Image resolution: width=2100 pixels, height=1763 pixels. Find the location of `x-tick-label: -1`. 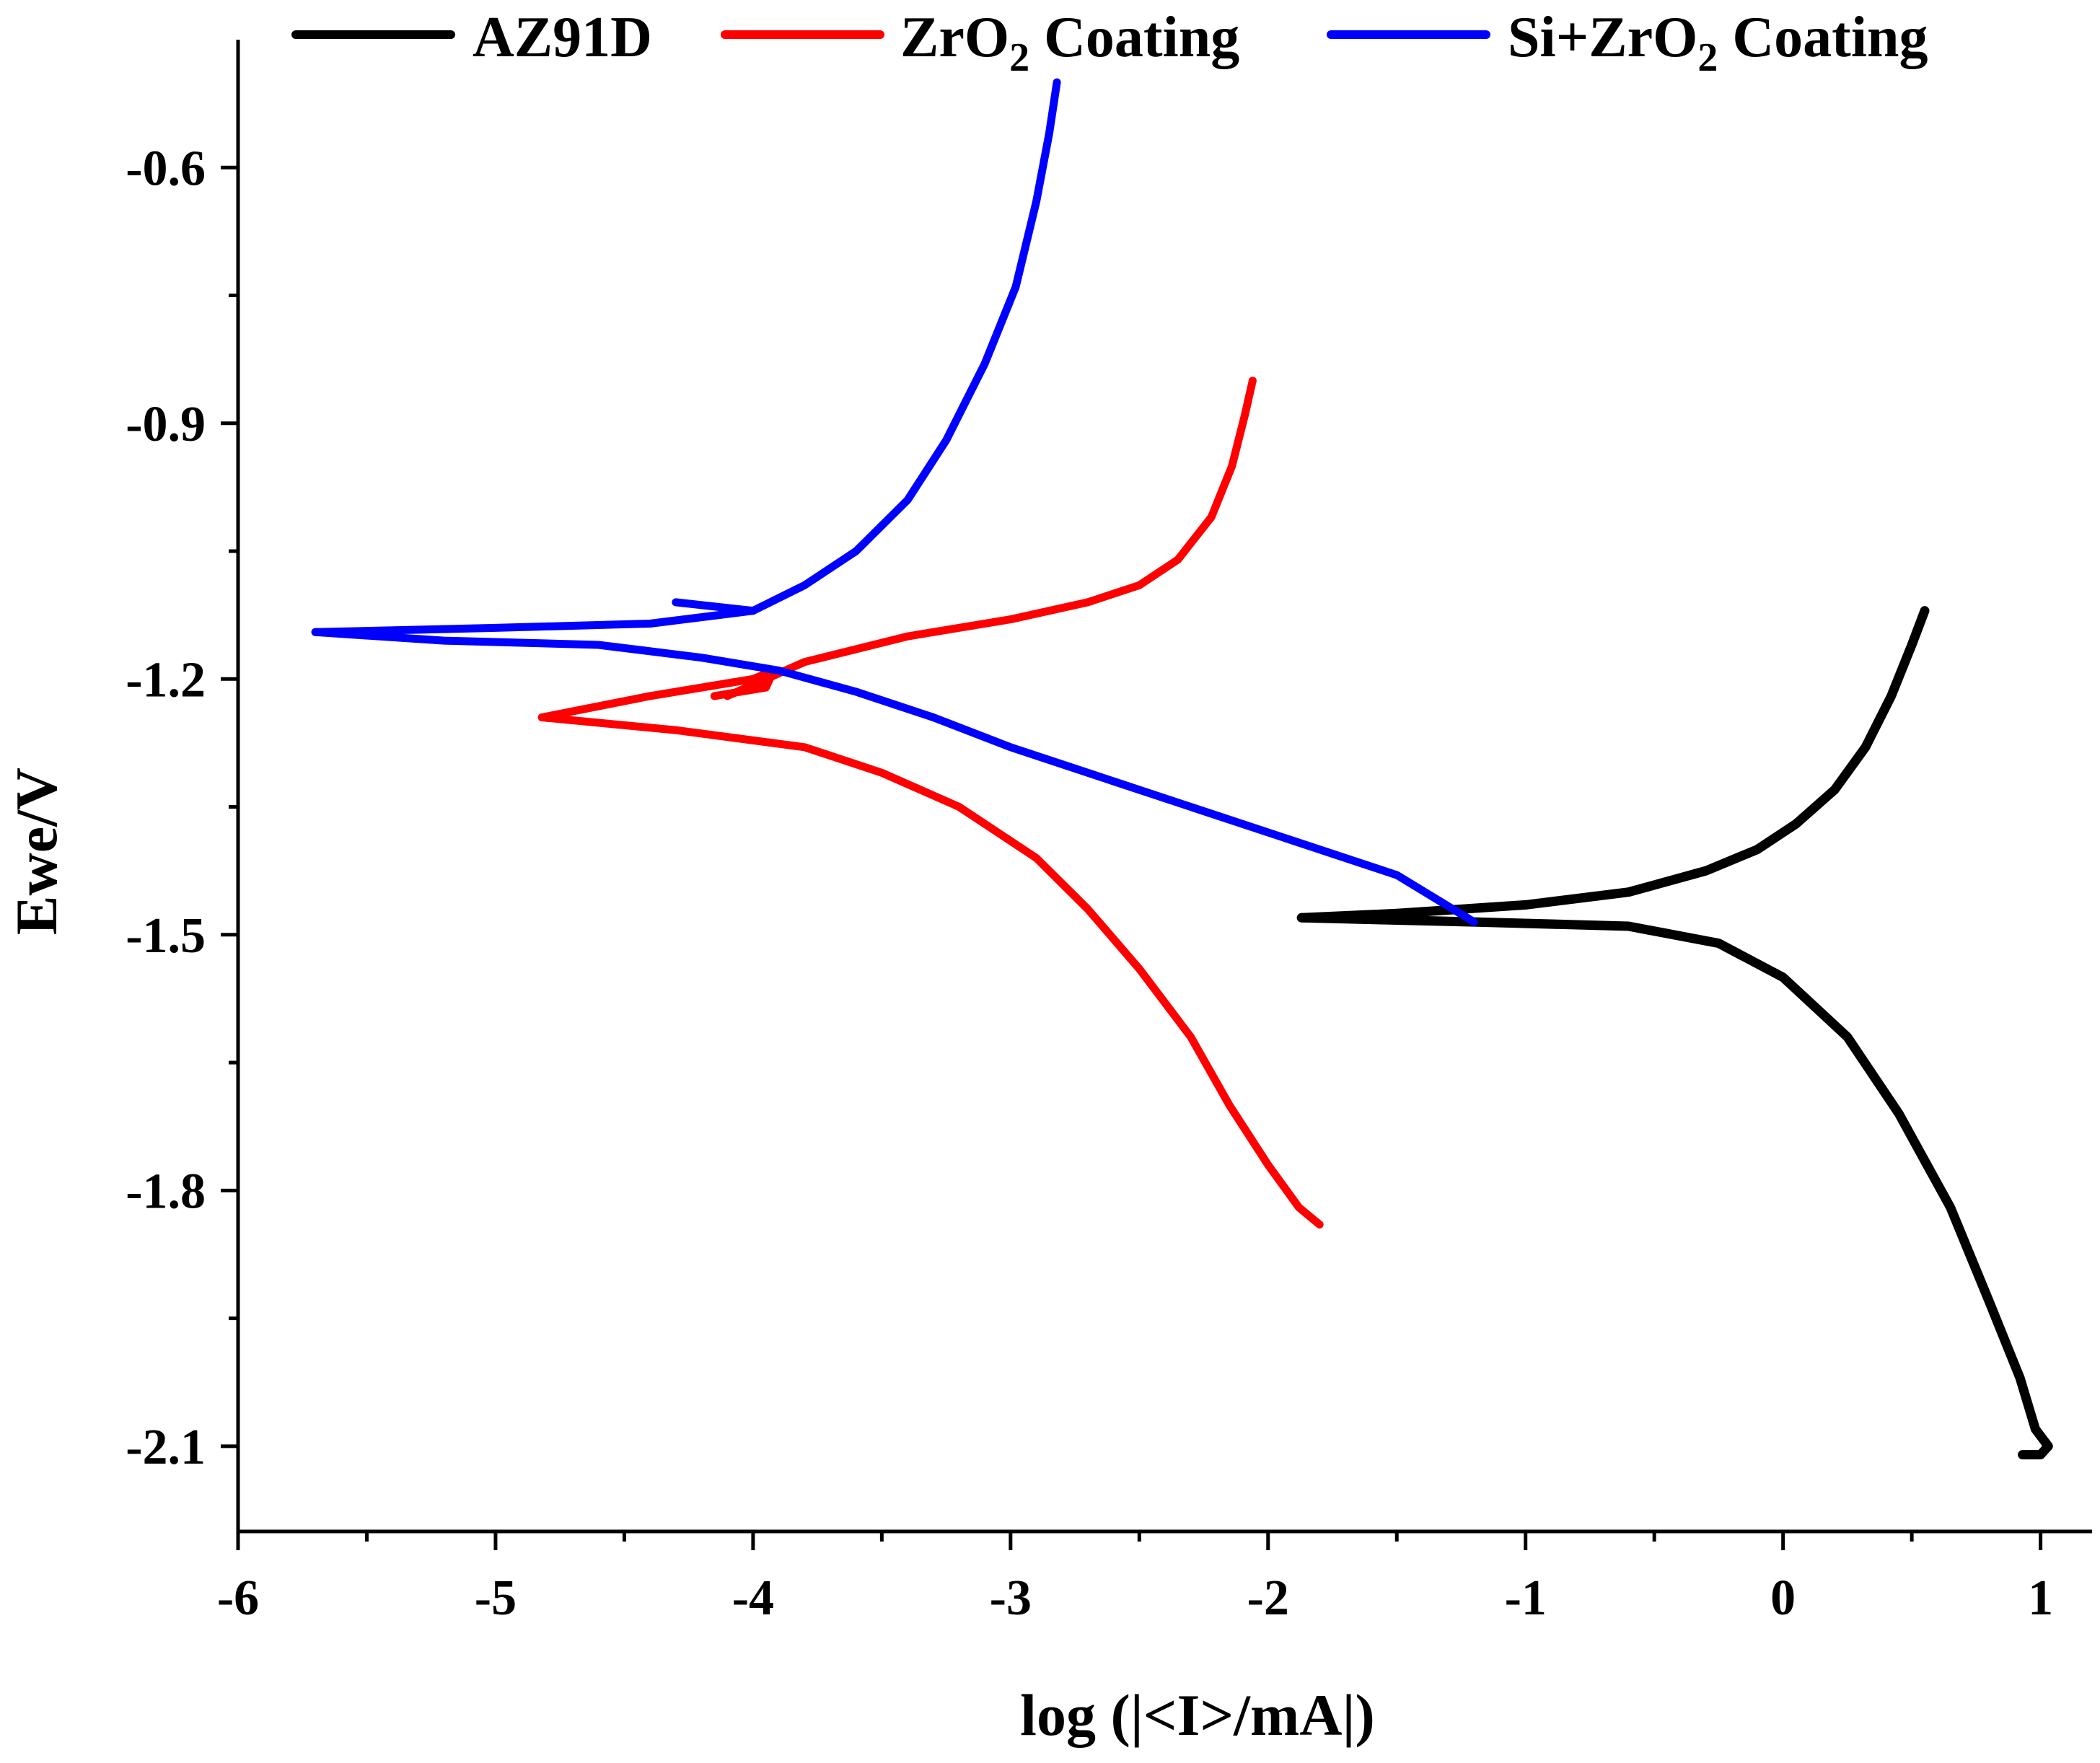

x-tick-label: -1 is located at coordinates (1526, 1598).